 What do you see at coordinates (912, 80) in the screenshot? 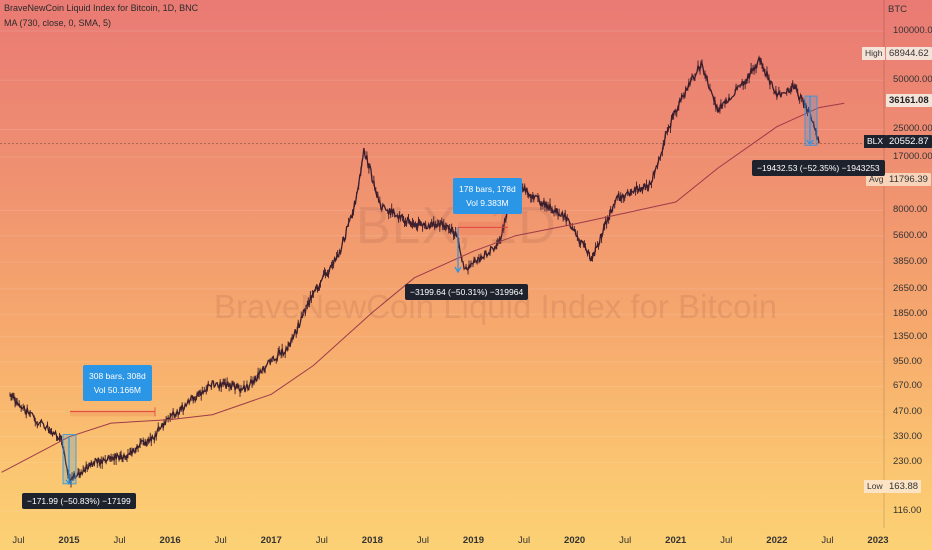
I see `y-tick-label: 50000.00` at bounding box center [912, 80].